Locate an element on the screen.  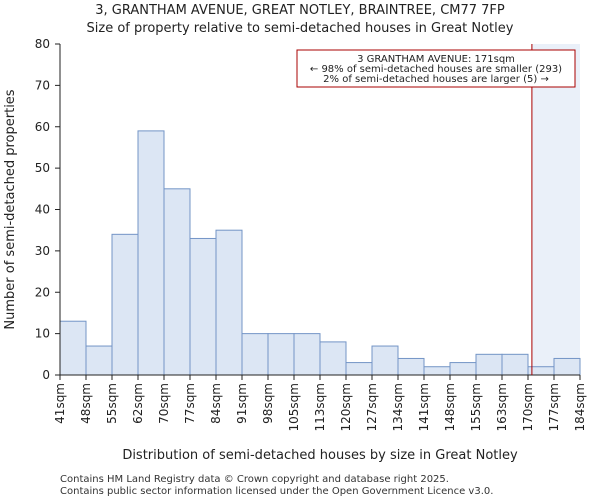
right-shaded-region is located at coordinates (555, 209).